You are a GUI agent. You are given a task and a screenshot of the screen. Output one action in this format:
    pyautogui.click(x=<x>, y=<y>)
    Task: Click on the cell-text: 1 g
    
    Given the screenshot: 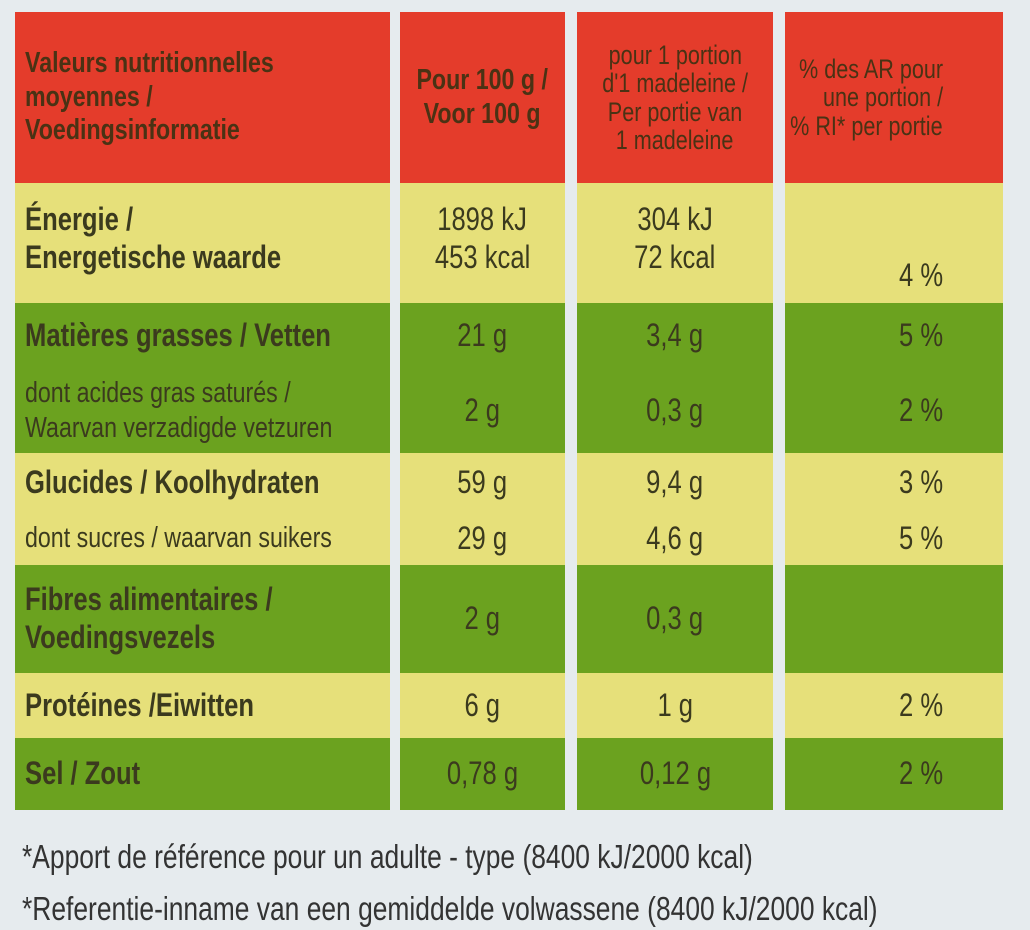 What is the action you would take?
    pyautogui.click(x=675, y=704)
    